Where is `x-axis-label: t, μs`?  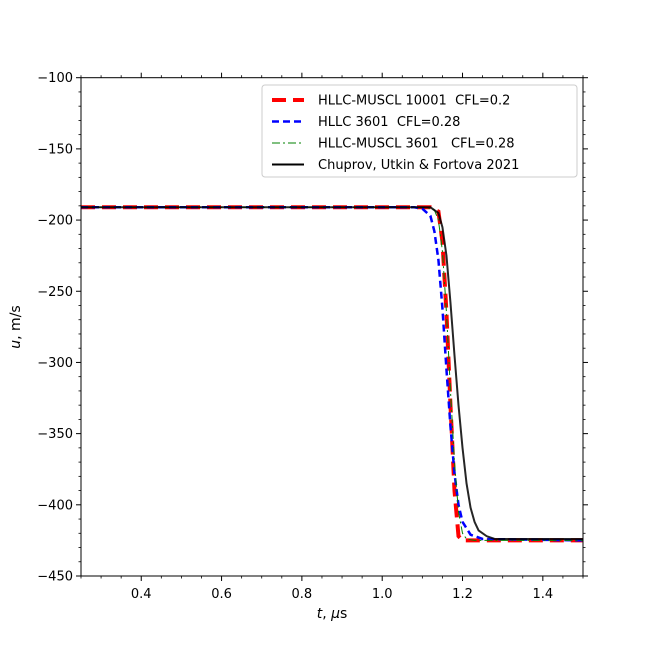
x-axis-label: t, μs is located at coordinates (332, 614).